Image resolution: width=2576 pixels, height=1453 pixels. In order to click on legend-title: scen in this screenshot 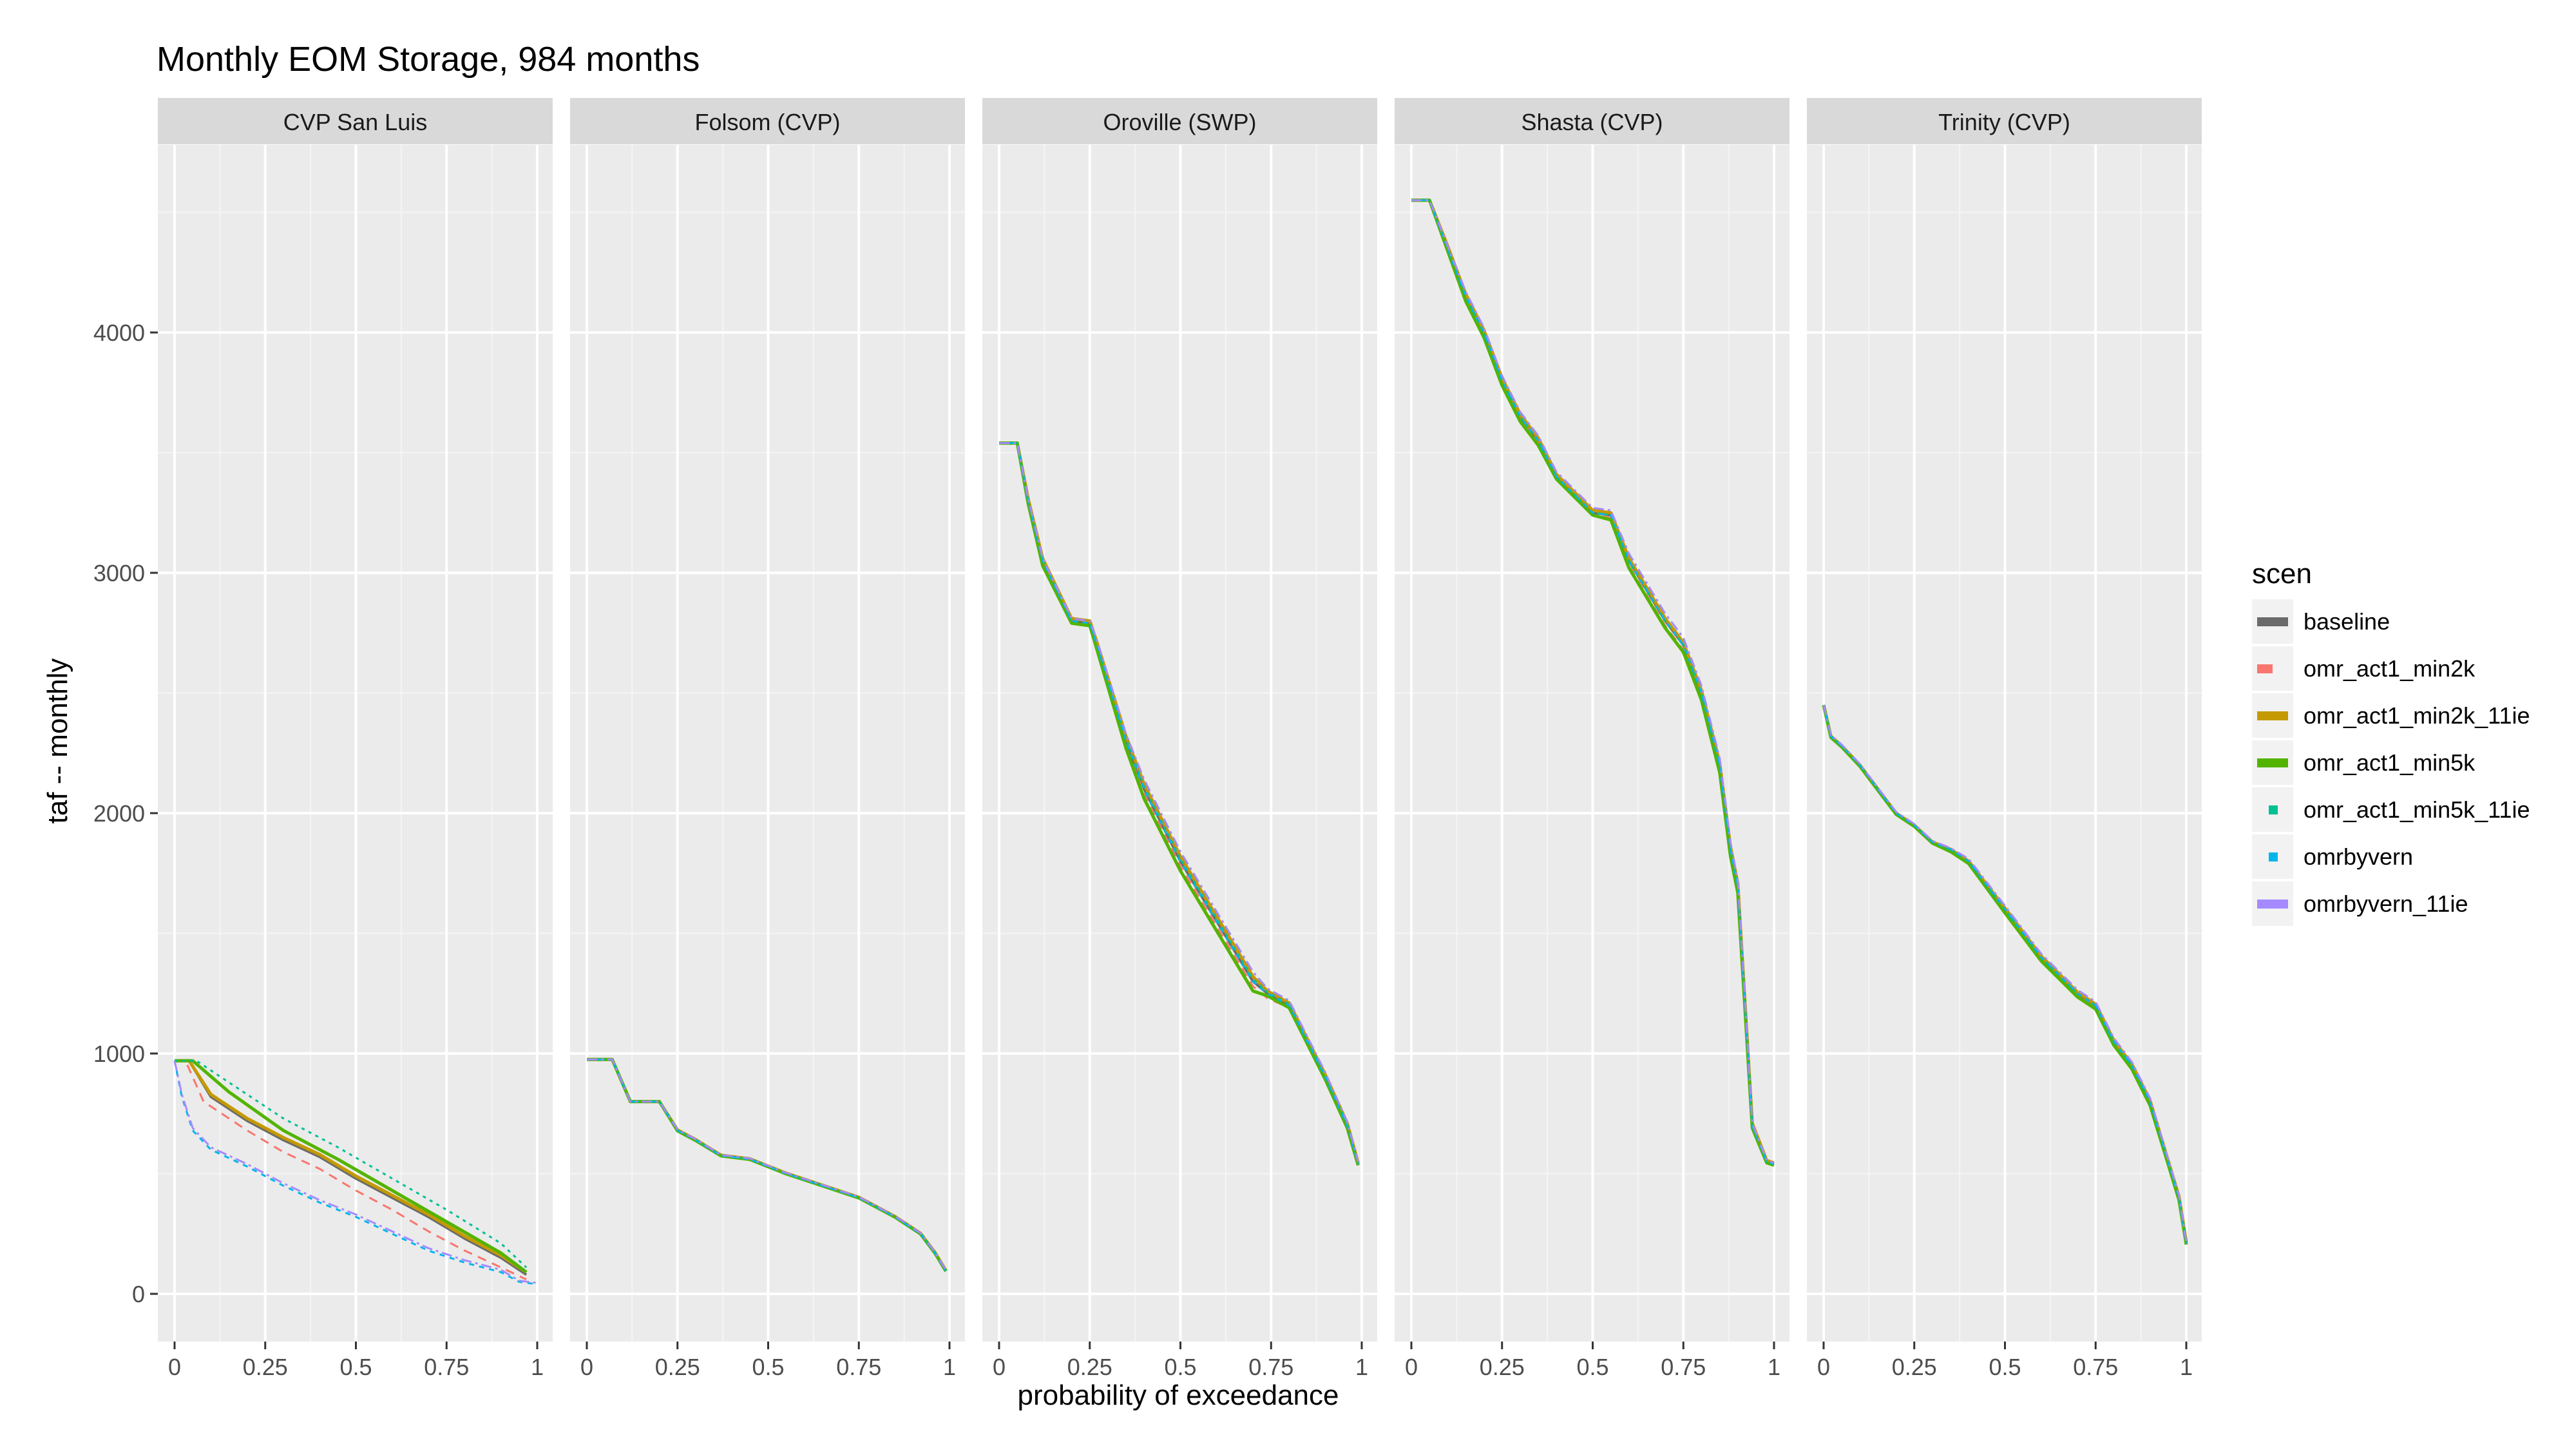, I will do `click(2282, 574)`.